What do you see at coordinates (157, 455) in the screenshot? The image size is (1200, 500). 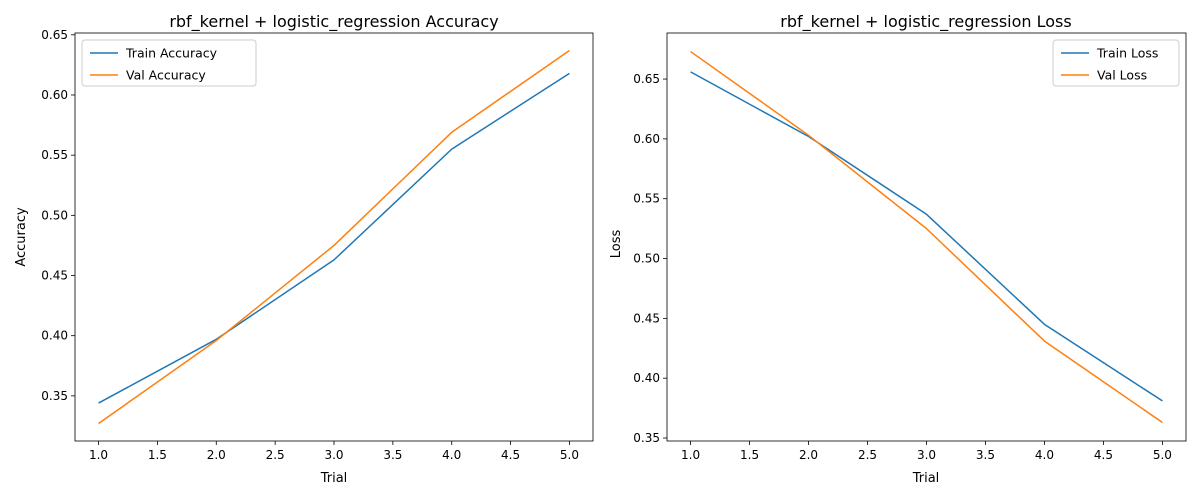 I see `accuracy-x-tick-label: 1.5` at bounding box center [157, 455].